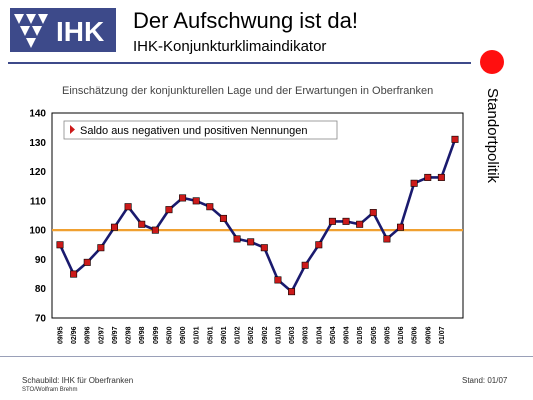 The width and height of the screenshot is (533, 400). I want to click on y-tick-label: 100, so click(37, 231).